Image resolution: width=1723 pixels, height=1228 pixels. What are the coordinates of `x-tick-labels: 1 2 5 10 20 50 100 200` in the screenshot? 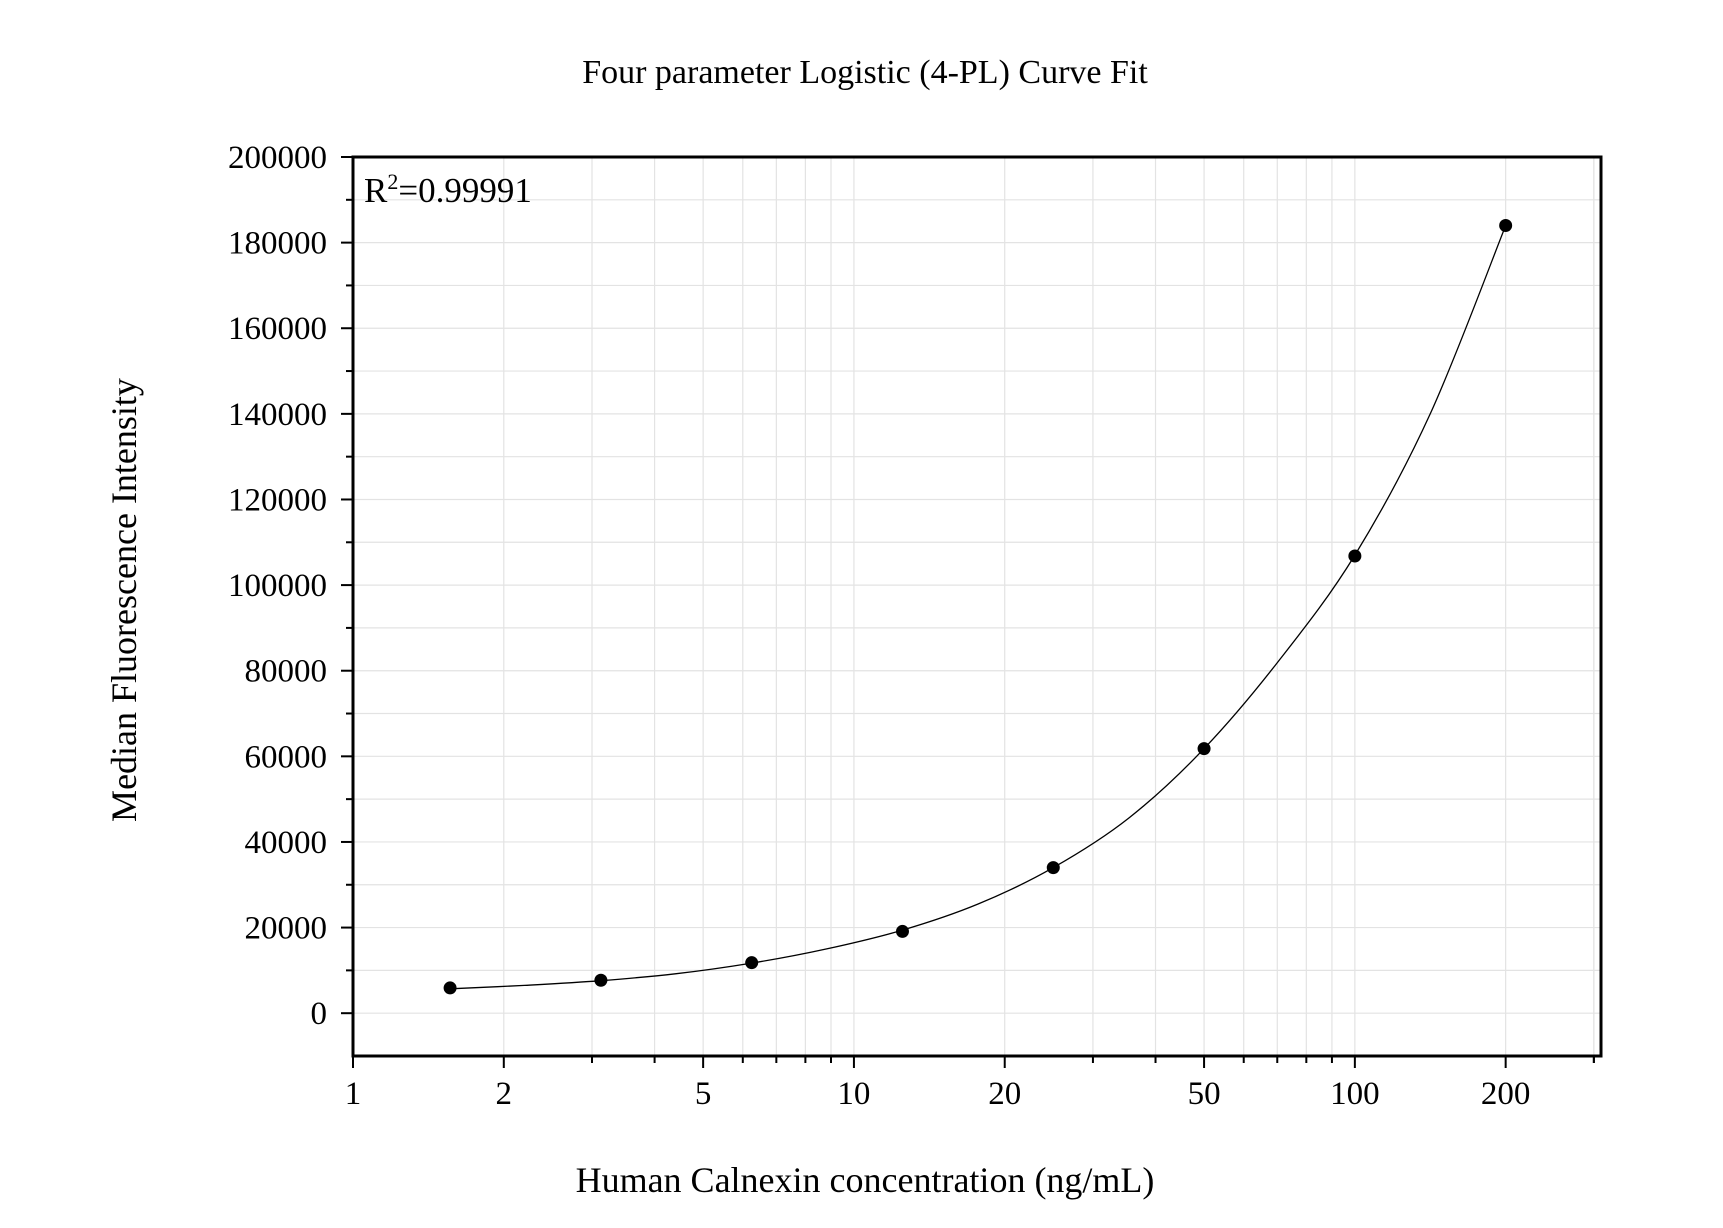 It's located at (938, 1094).